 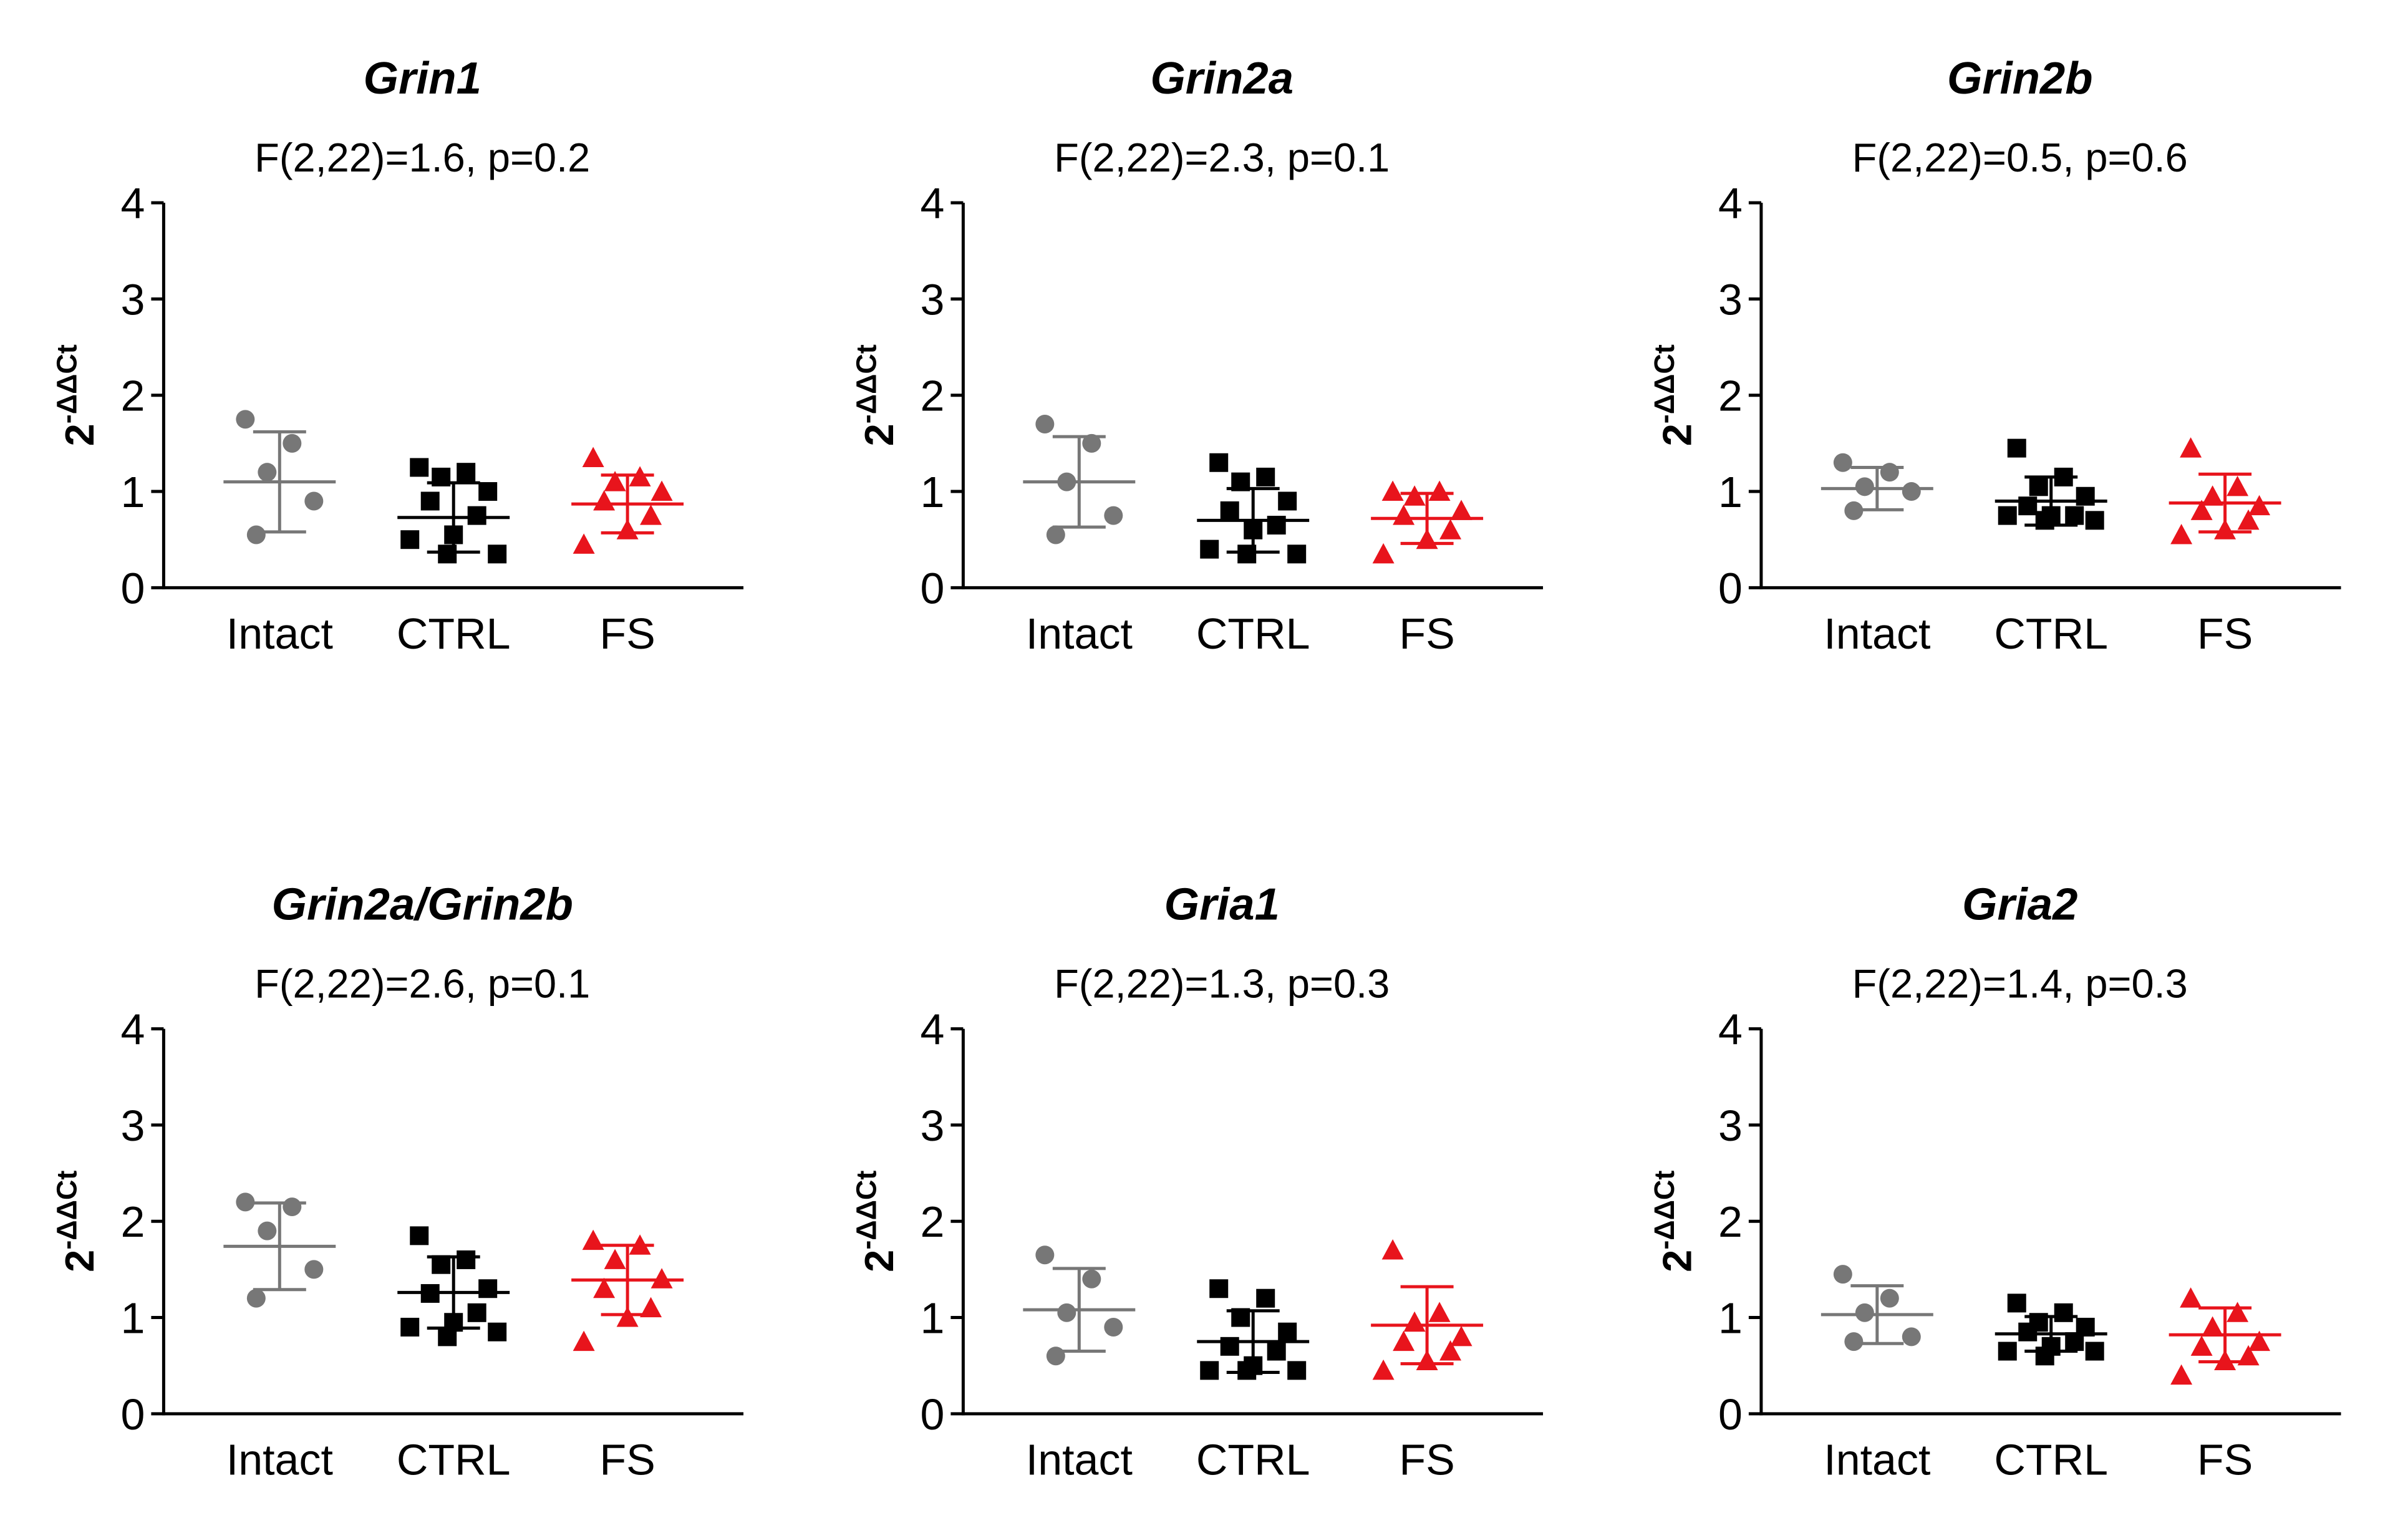 I want to click on panel-title: Gria1, so click(x=1222, y=904).